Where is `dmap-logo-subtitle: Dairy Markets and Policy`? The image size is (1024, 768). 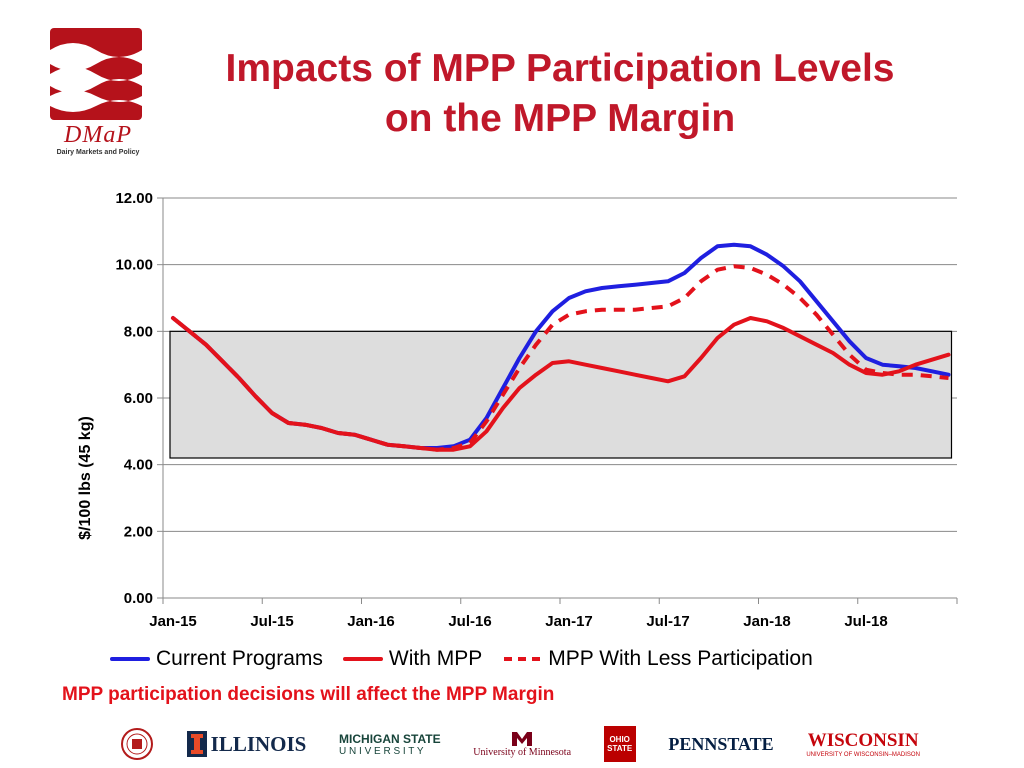 dmap-logo-subtitle: Dairy Markets and Policy is located at coordinates (98, 152).